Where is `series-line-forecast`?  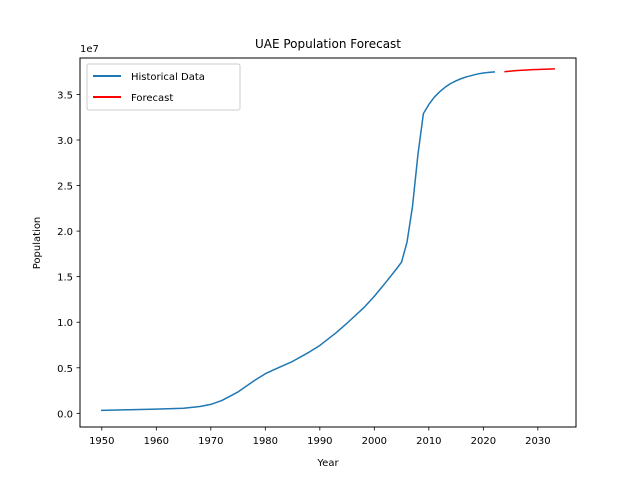 series-line-forecast is located at coordinates (529, 70).